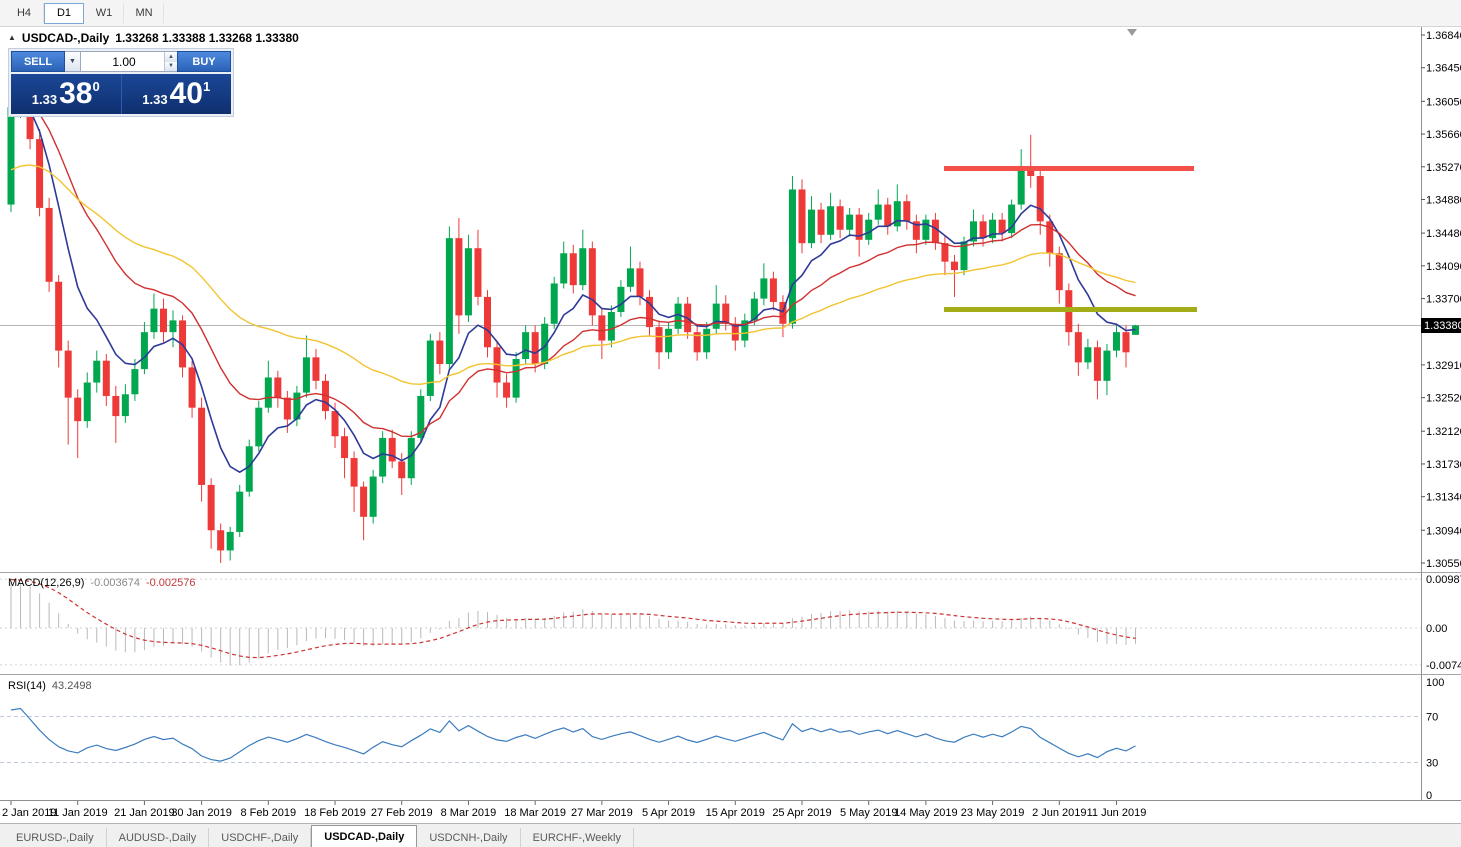  Describe the element at coordinates (260, 837) in the screenshot. I see `chart-tab-USDCHF-Daily: USDCHF-,Daily` at that location.